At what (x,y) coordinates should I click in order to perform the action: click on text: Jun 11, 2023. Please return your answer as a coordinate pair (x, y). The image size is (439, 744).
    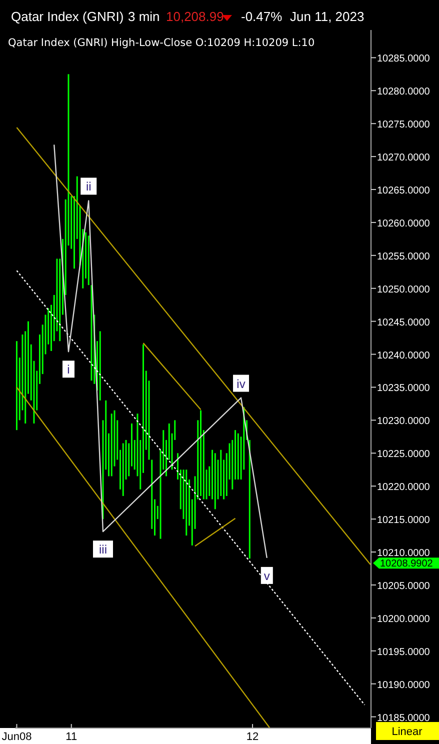
    Looking at the image, I should click on (327, 16).